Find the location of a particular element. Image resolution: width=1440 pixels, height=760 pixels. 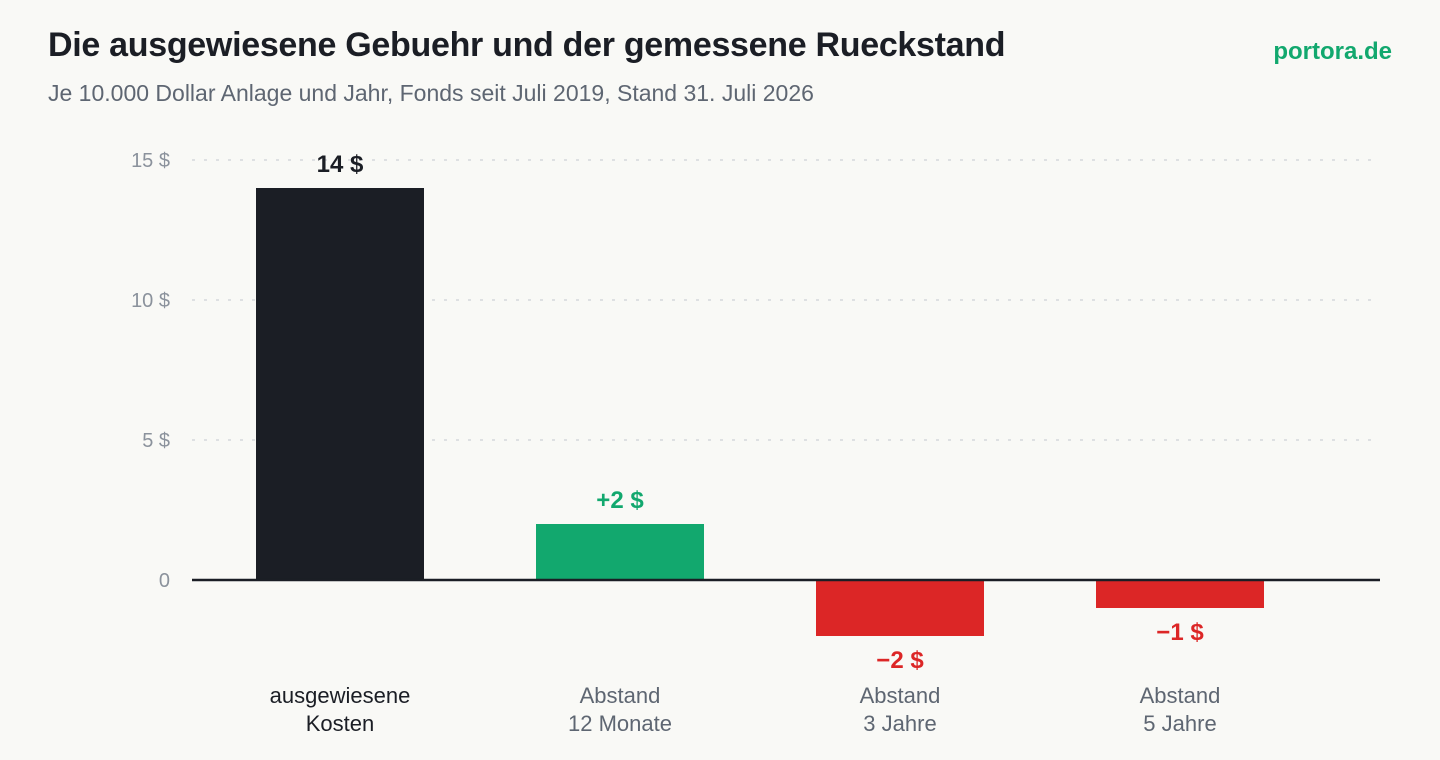

category-label: Abstand 3 Jahre is located at coordinates (900, 709).